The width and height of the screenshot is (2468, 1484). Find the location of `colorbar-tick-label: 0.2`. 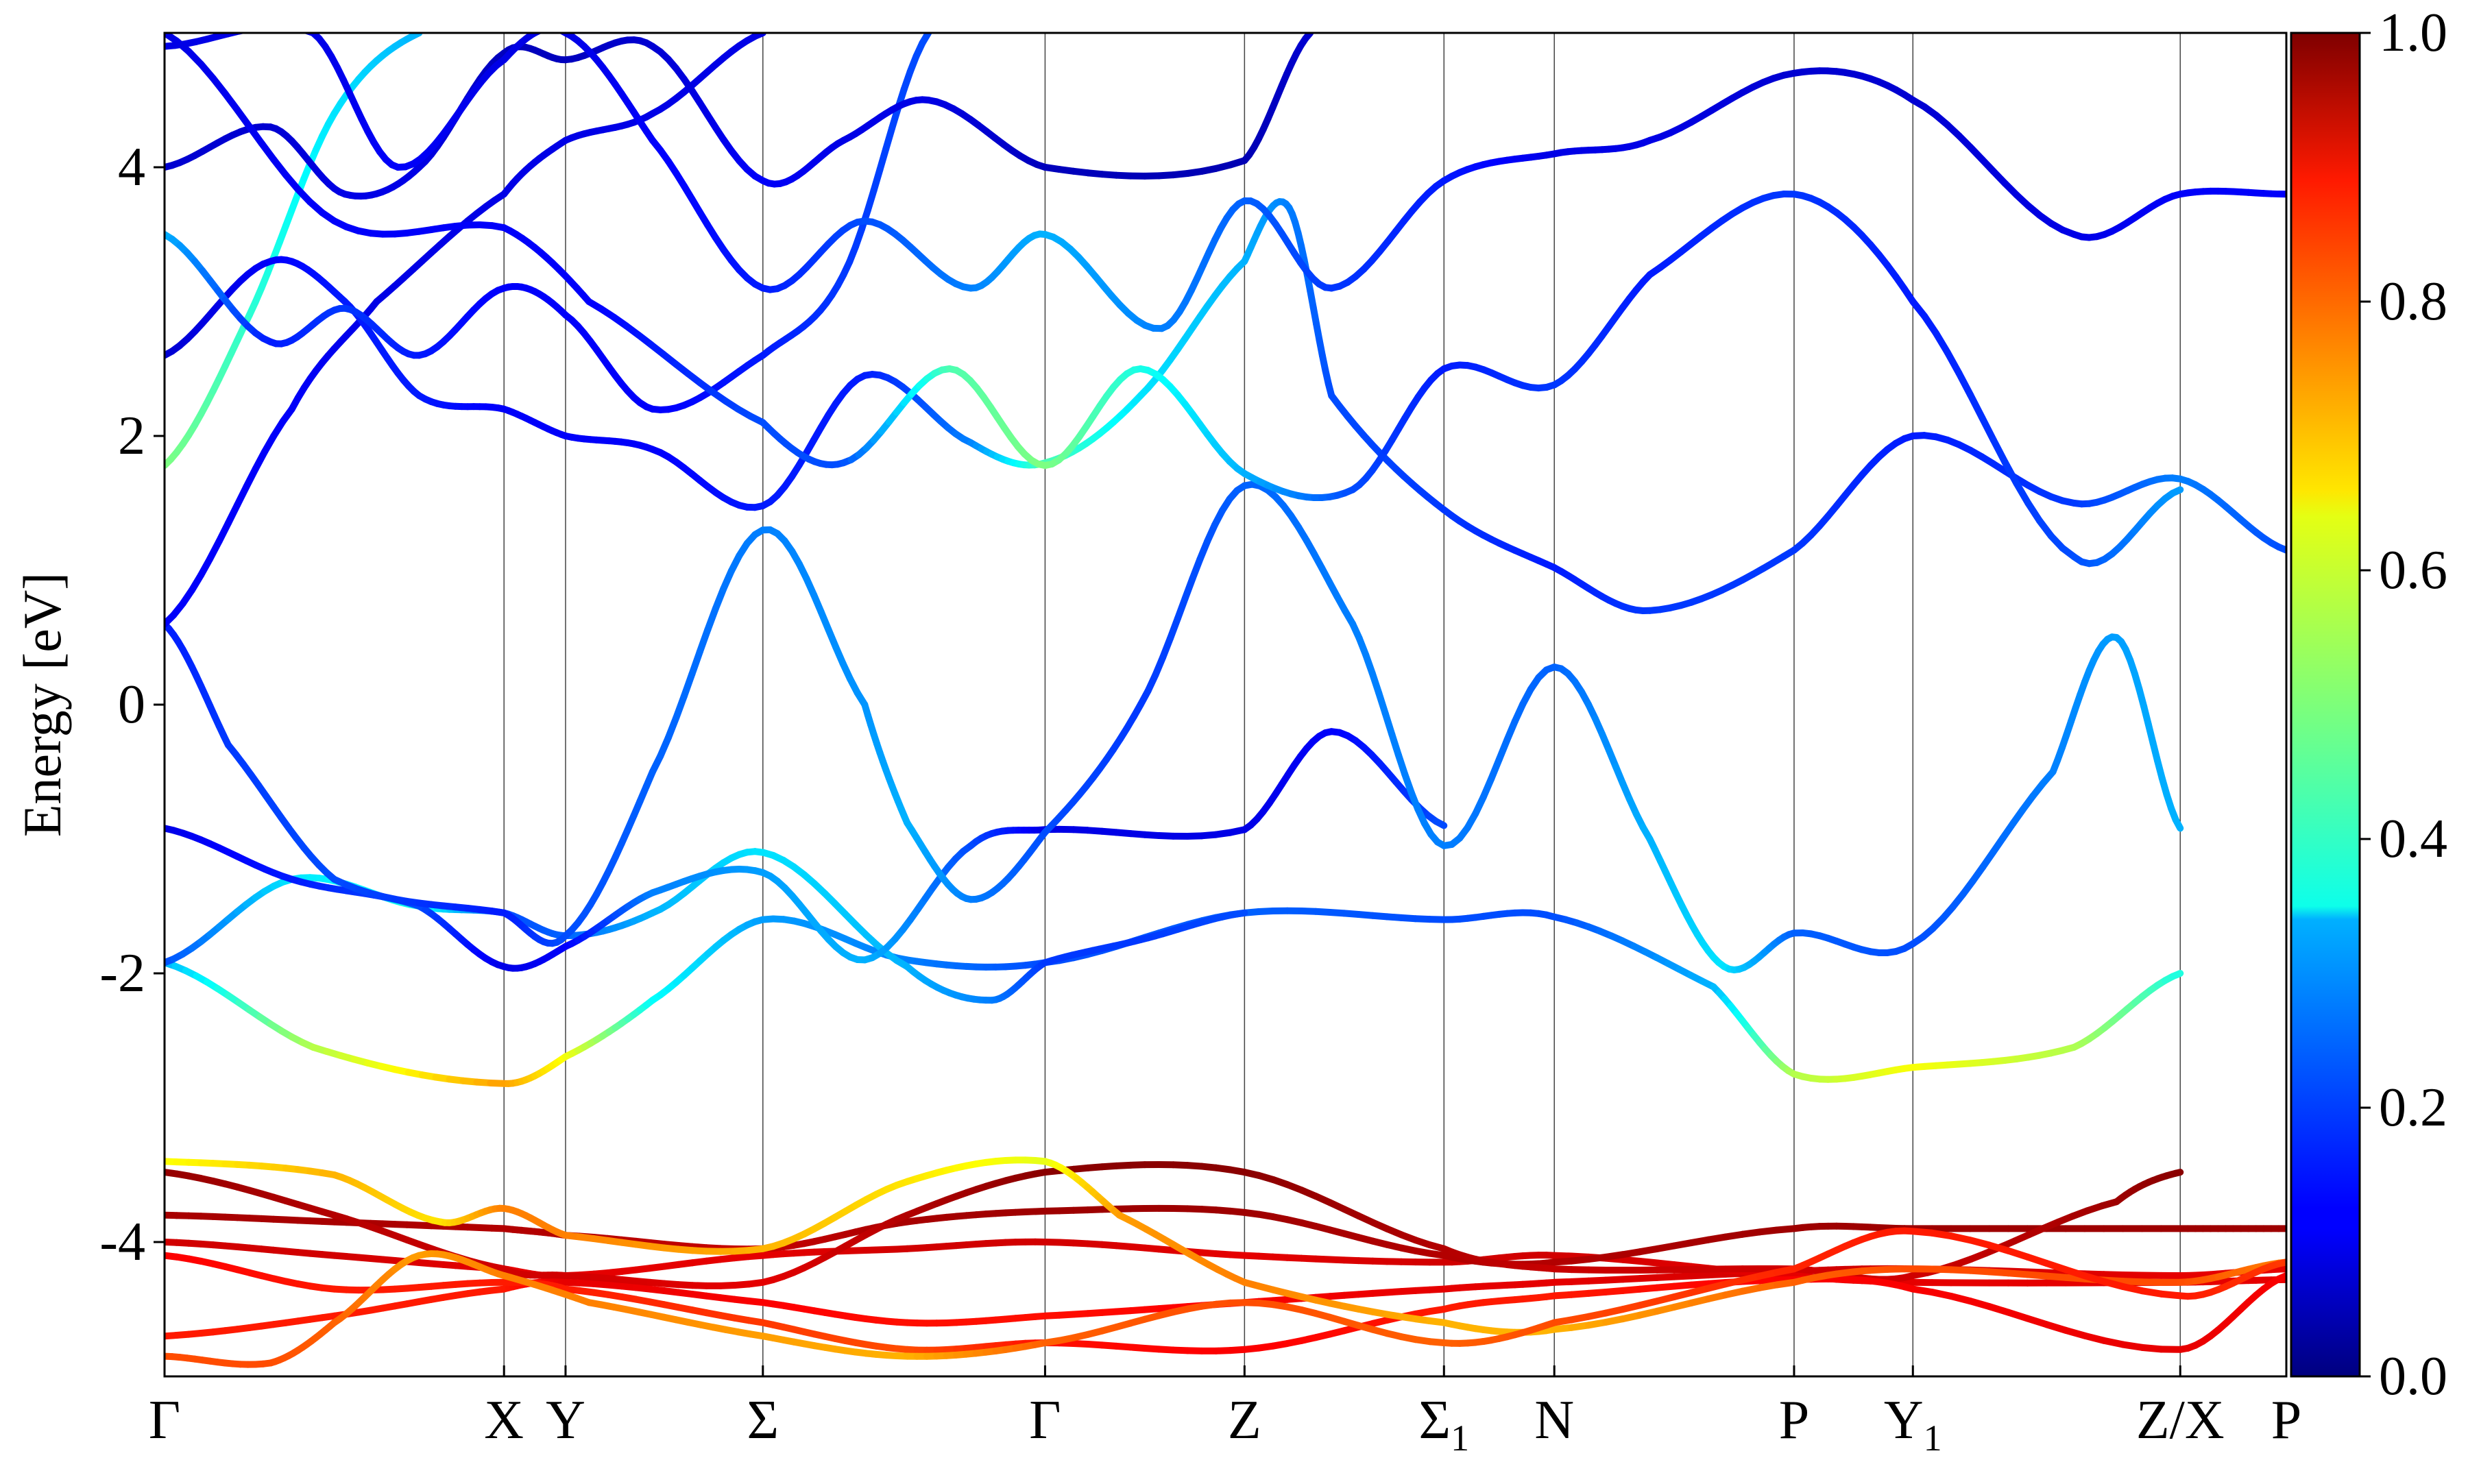

colorbar-tick-label: 0.2 is located at coordinates (2413, 1108).